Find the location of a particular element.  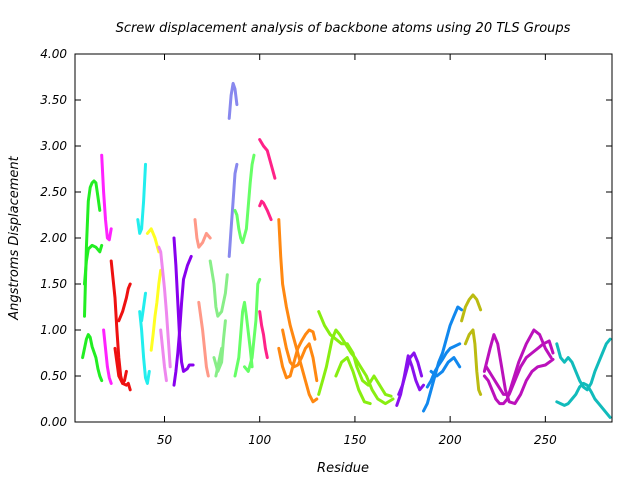

y-tick-label: 3.00 is located at coordinates (53, 146).